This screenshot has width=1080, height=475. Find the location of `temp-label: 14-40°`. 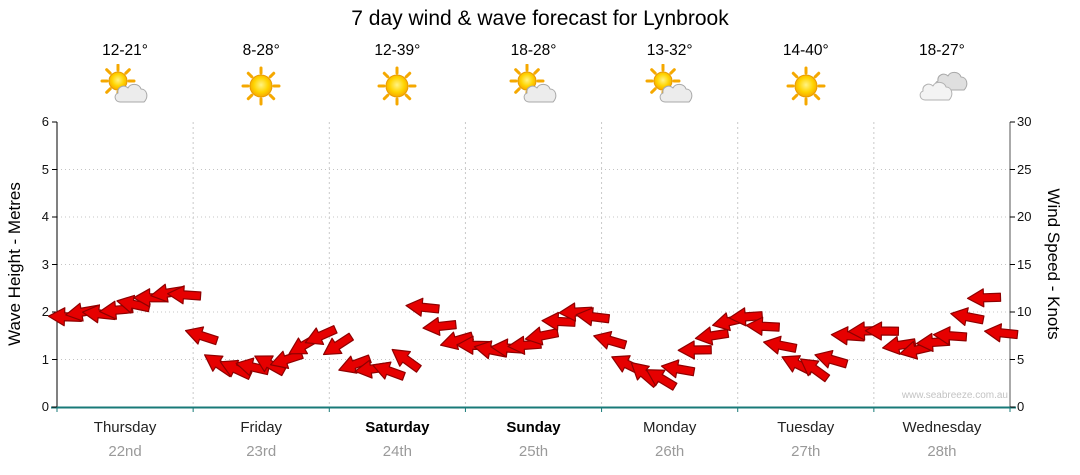

temp-label: 14-40° is located at coordinates (805, 50).